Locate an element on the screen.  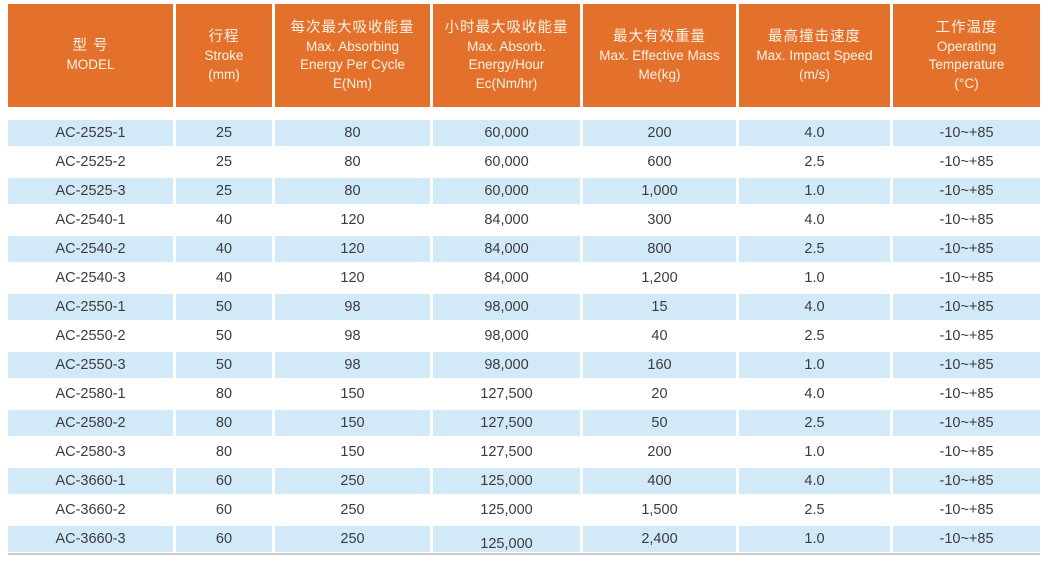
cell-energy-per-cycle: 98 is located at coordinates (352, 307).